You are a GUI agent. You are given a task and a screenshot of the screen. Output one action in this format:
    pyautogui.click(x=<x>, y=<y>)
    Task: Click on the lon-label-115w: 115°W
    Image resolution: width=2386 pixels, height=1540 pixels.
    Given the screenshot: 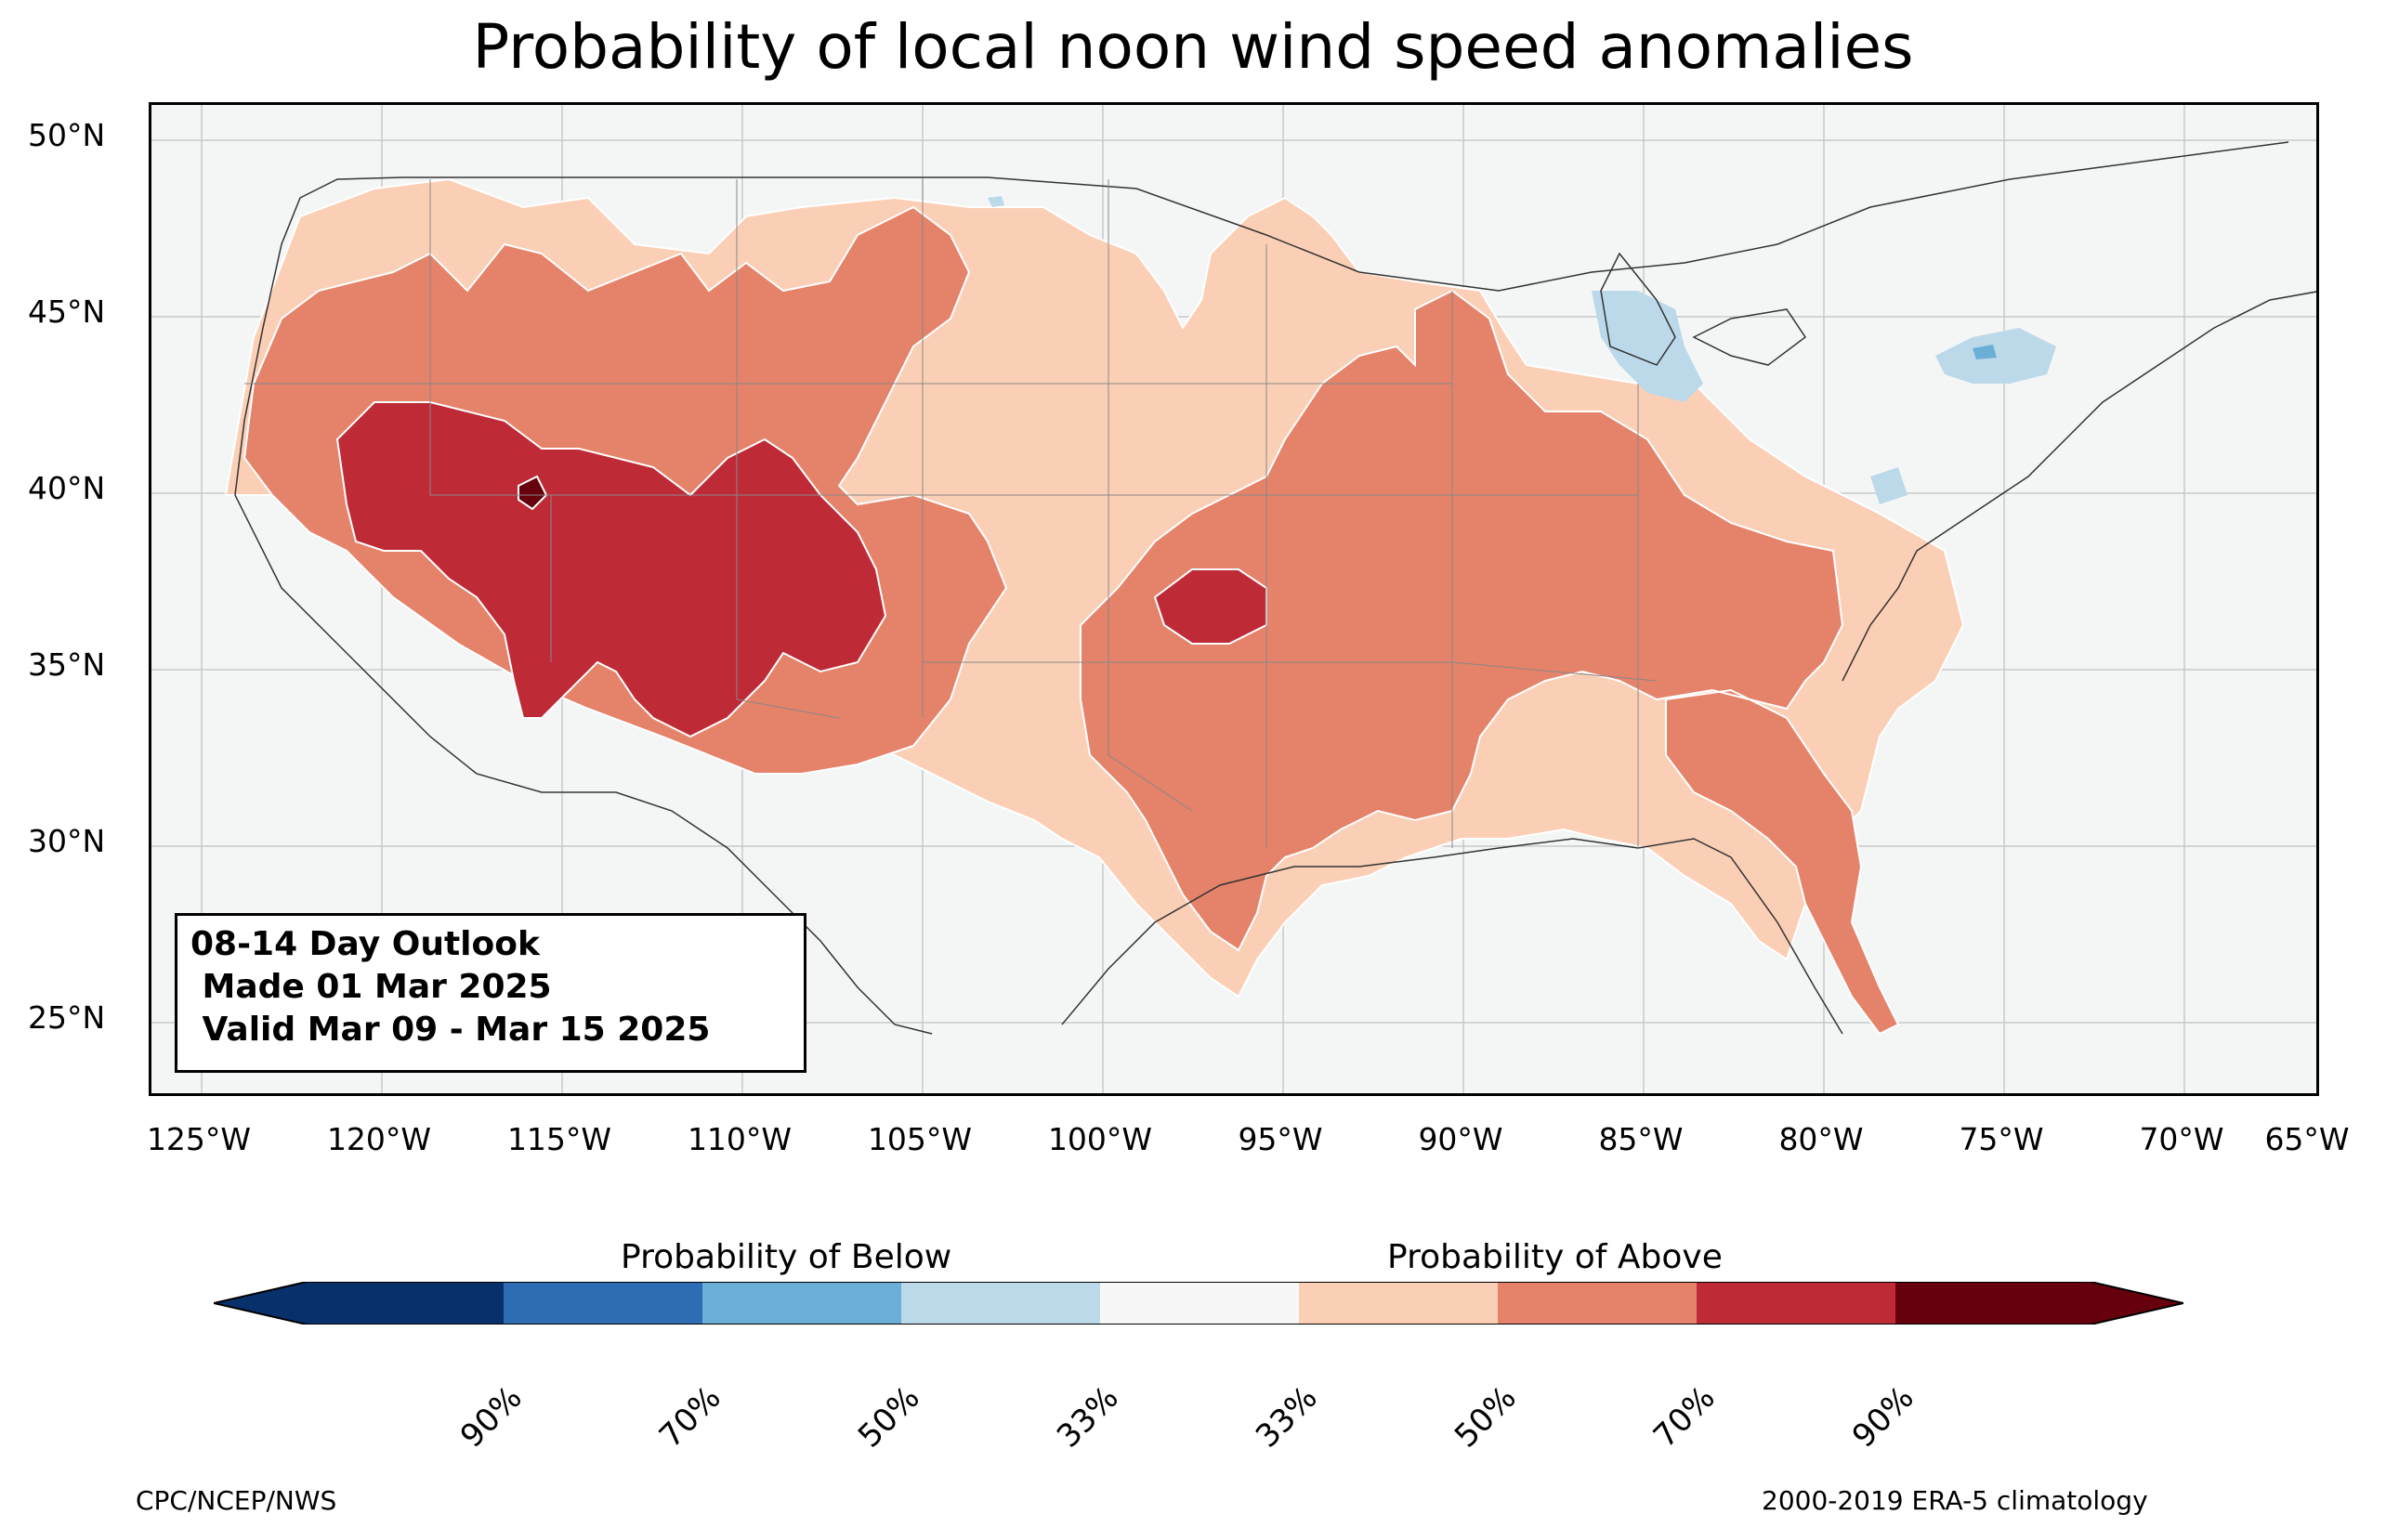 What is the action you would take?
    pyautogui.click(x=559, y=1139)
    